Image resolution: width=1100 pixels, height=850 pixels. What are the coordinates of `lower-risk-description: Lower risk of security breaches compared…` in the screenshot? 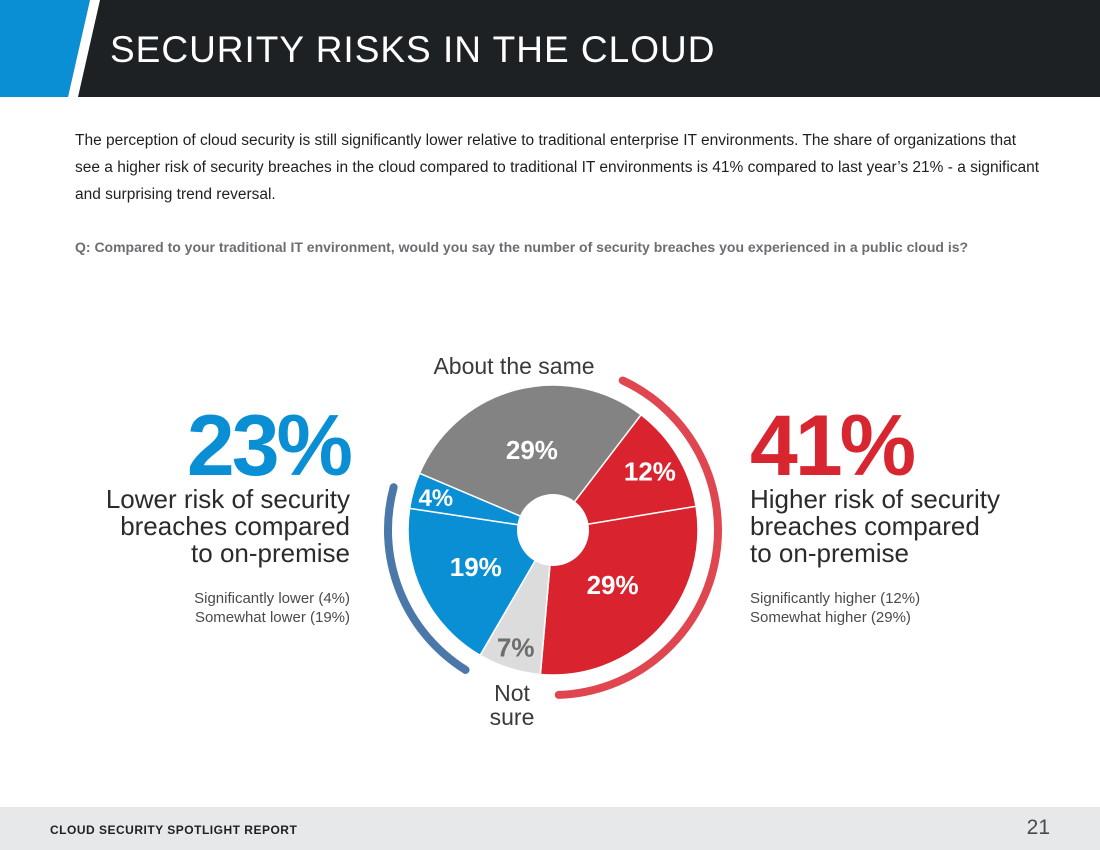 It's located at (205, 526).